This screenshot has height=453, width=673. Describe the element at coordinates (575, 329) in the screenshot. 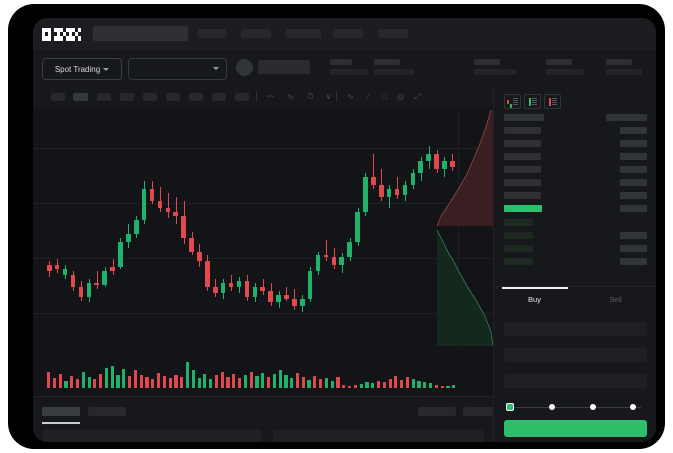

I see `order-price-field` at that location.